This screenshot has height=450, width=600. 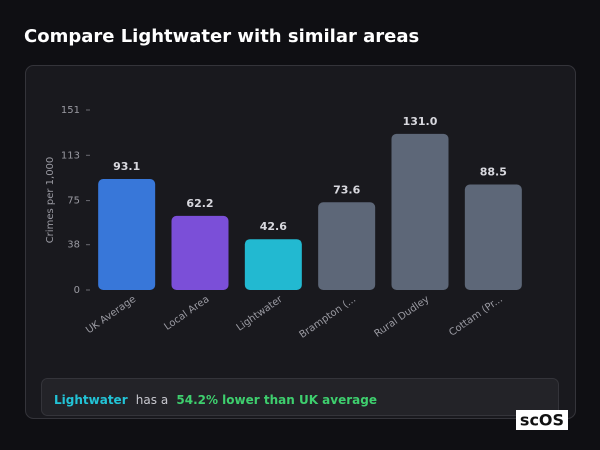 I want to click on summary-box, so click(x=300, y=397).